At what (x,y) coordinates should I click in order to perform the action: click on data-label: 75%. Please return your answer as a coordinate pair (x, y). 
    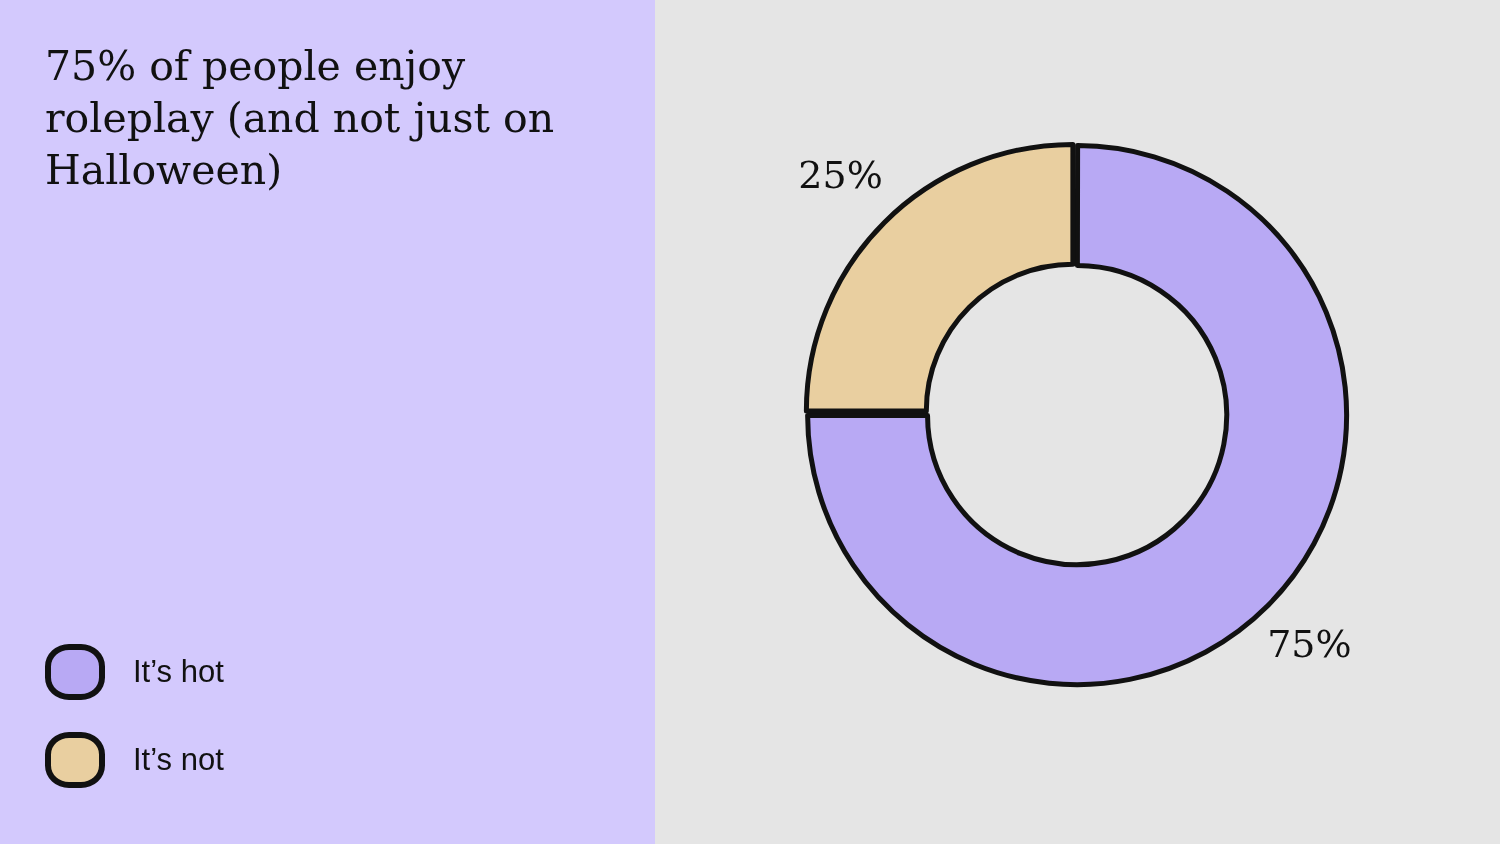
    Looking at the image, I should click on (1309, 644).